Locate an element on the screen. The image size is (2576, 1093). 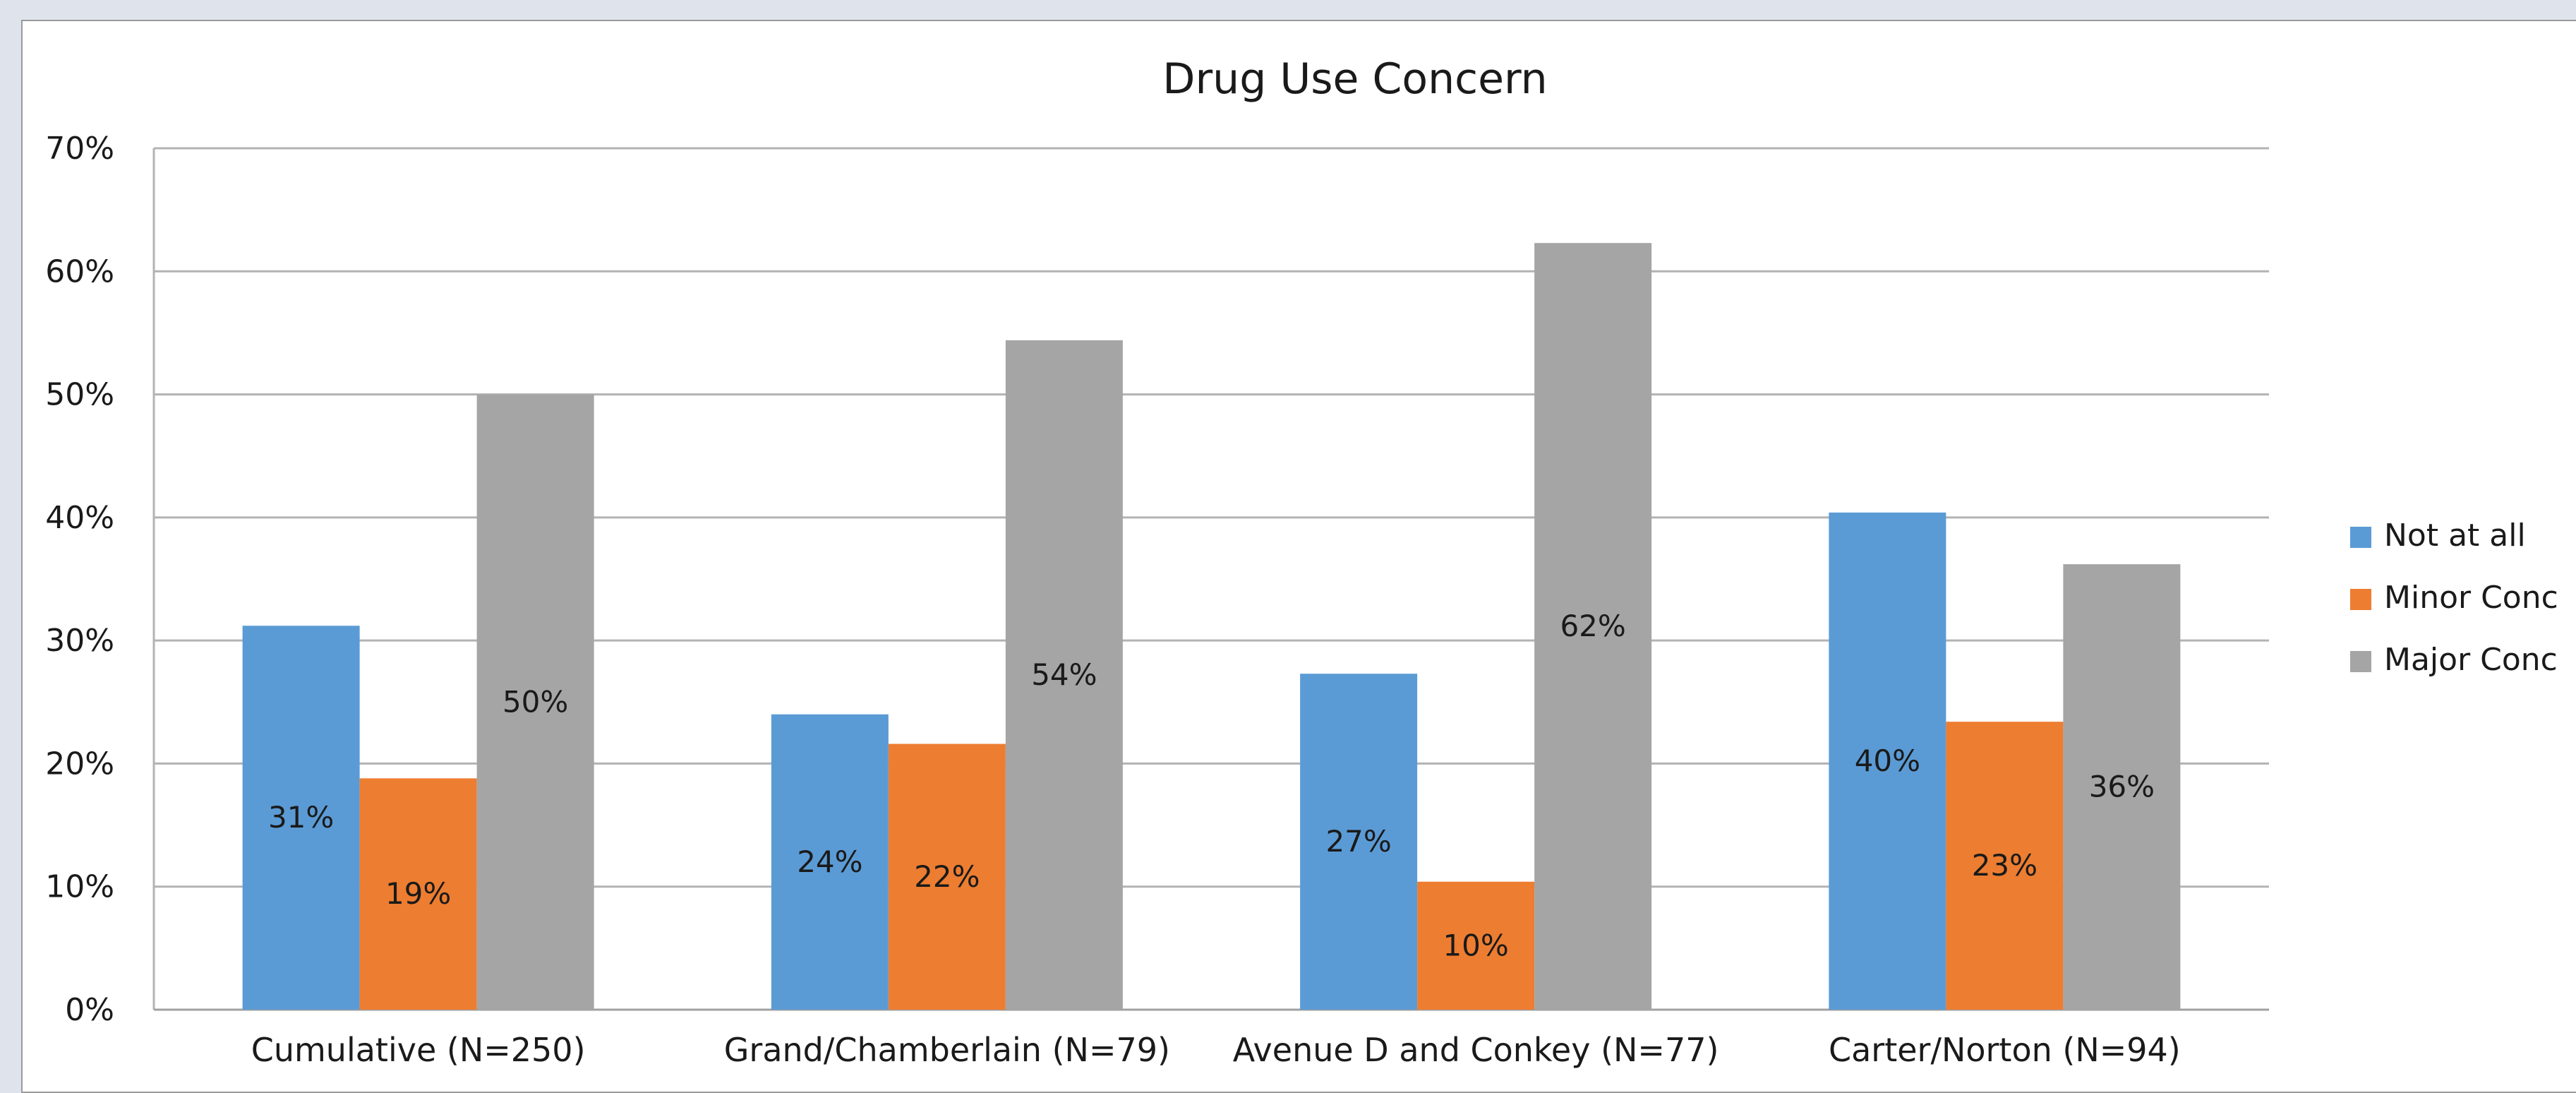
y-tick-label: 60% is located at coordinates (79, 271).